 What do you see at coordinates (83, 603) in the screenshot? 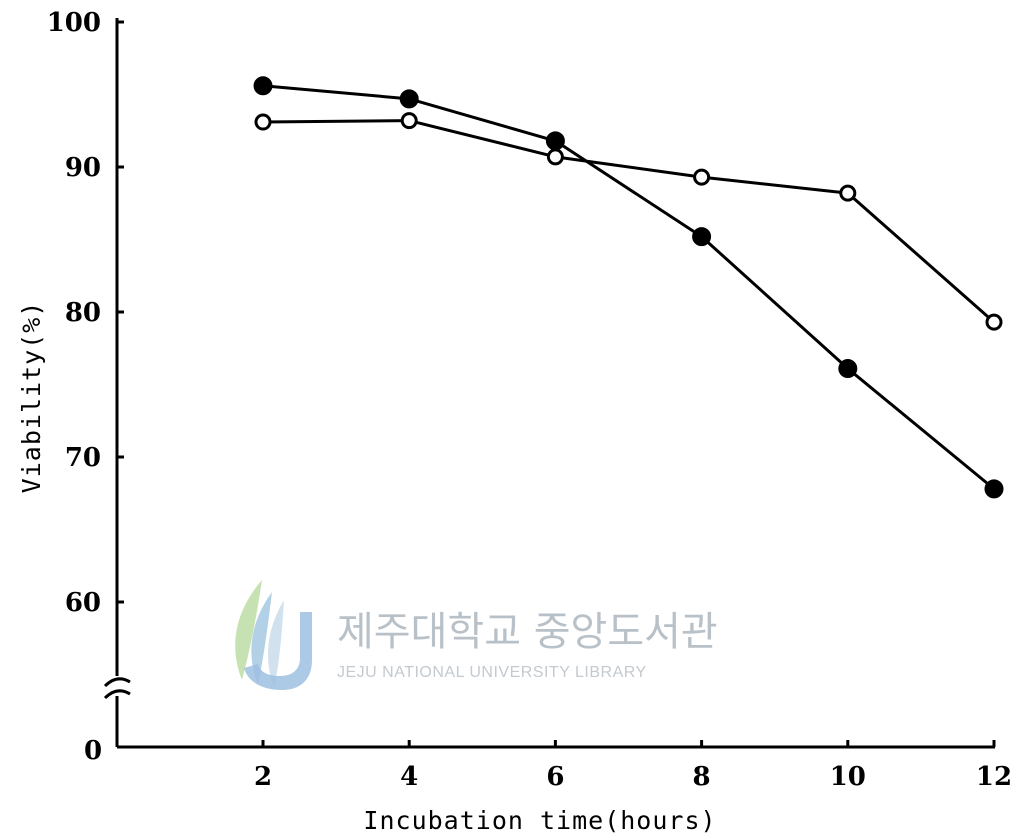
I see `y-tick-label: 60` at bounding box center [83, 603].